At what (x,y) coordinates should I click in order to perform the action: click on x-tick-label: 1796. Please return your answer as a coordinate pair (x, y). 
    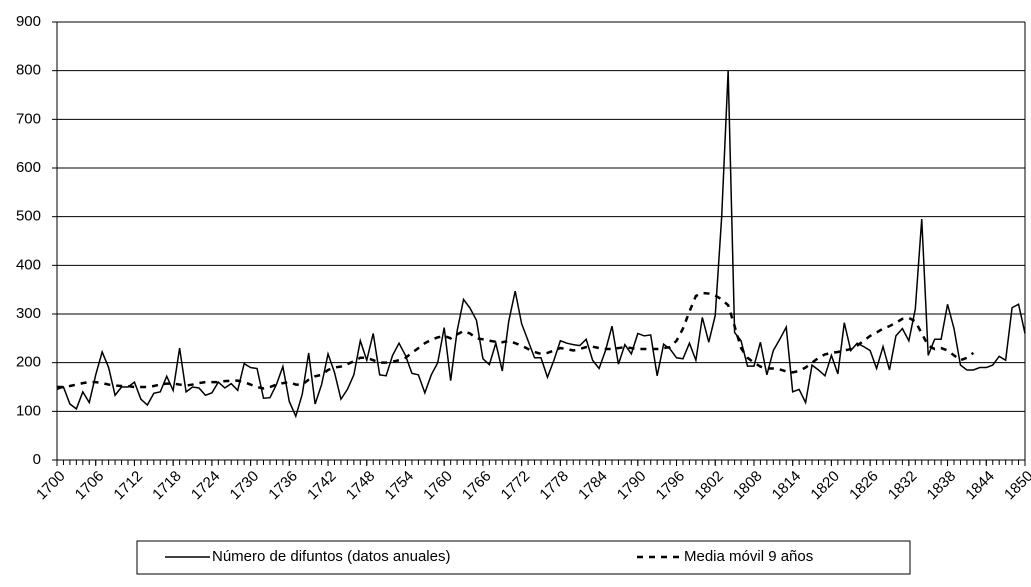
    Looking at the image, I should click on (671, 486).